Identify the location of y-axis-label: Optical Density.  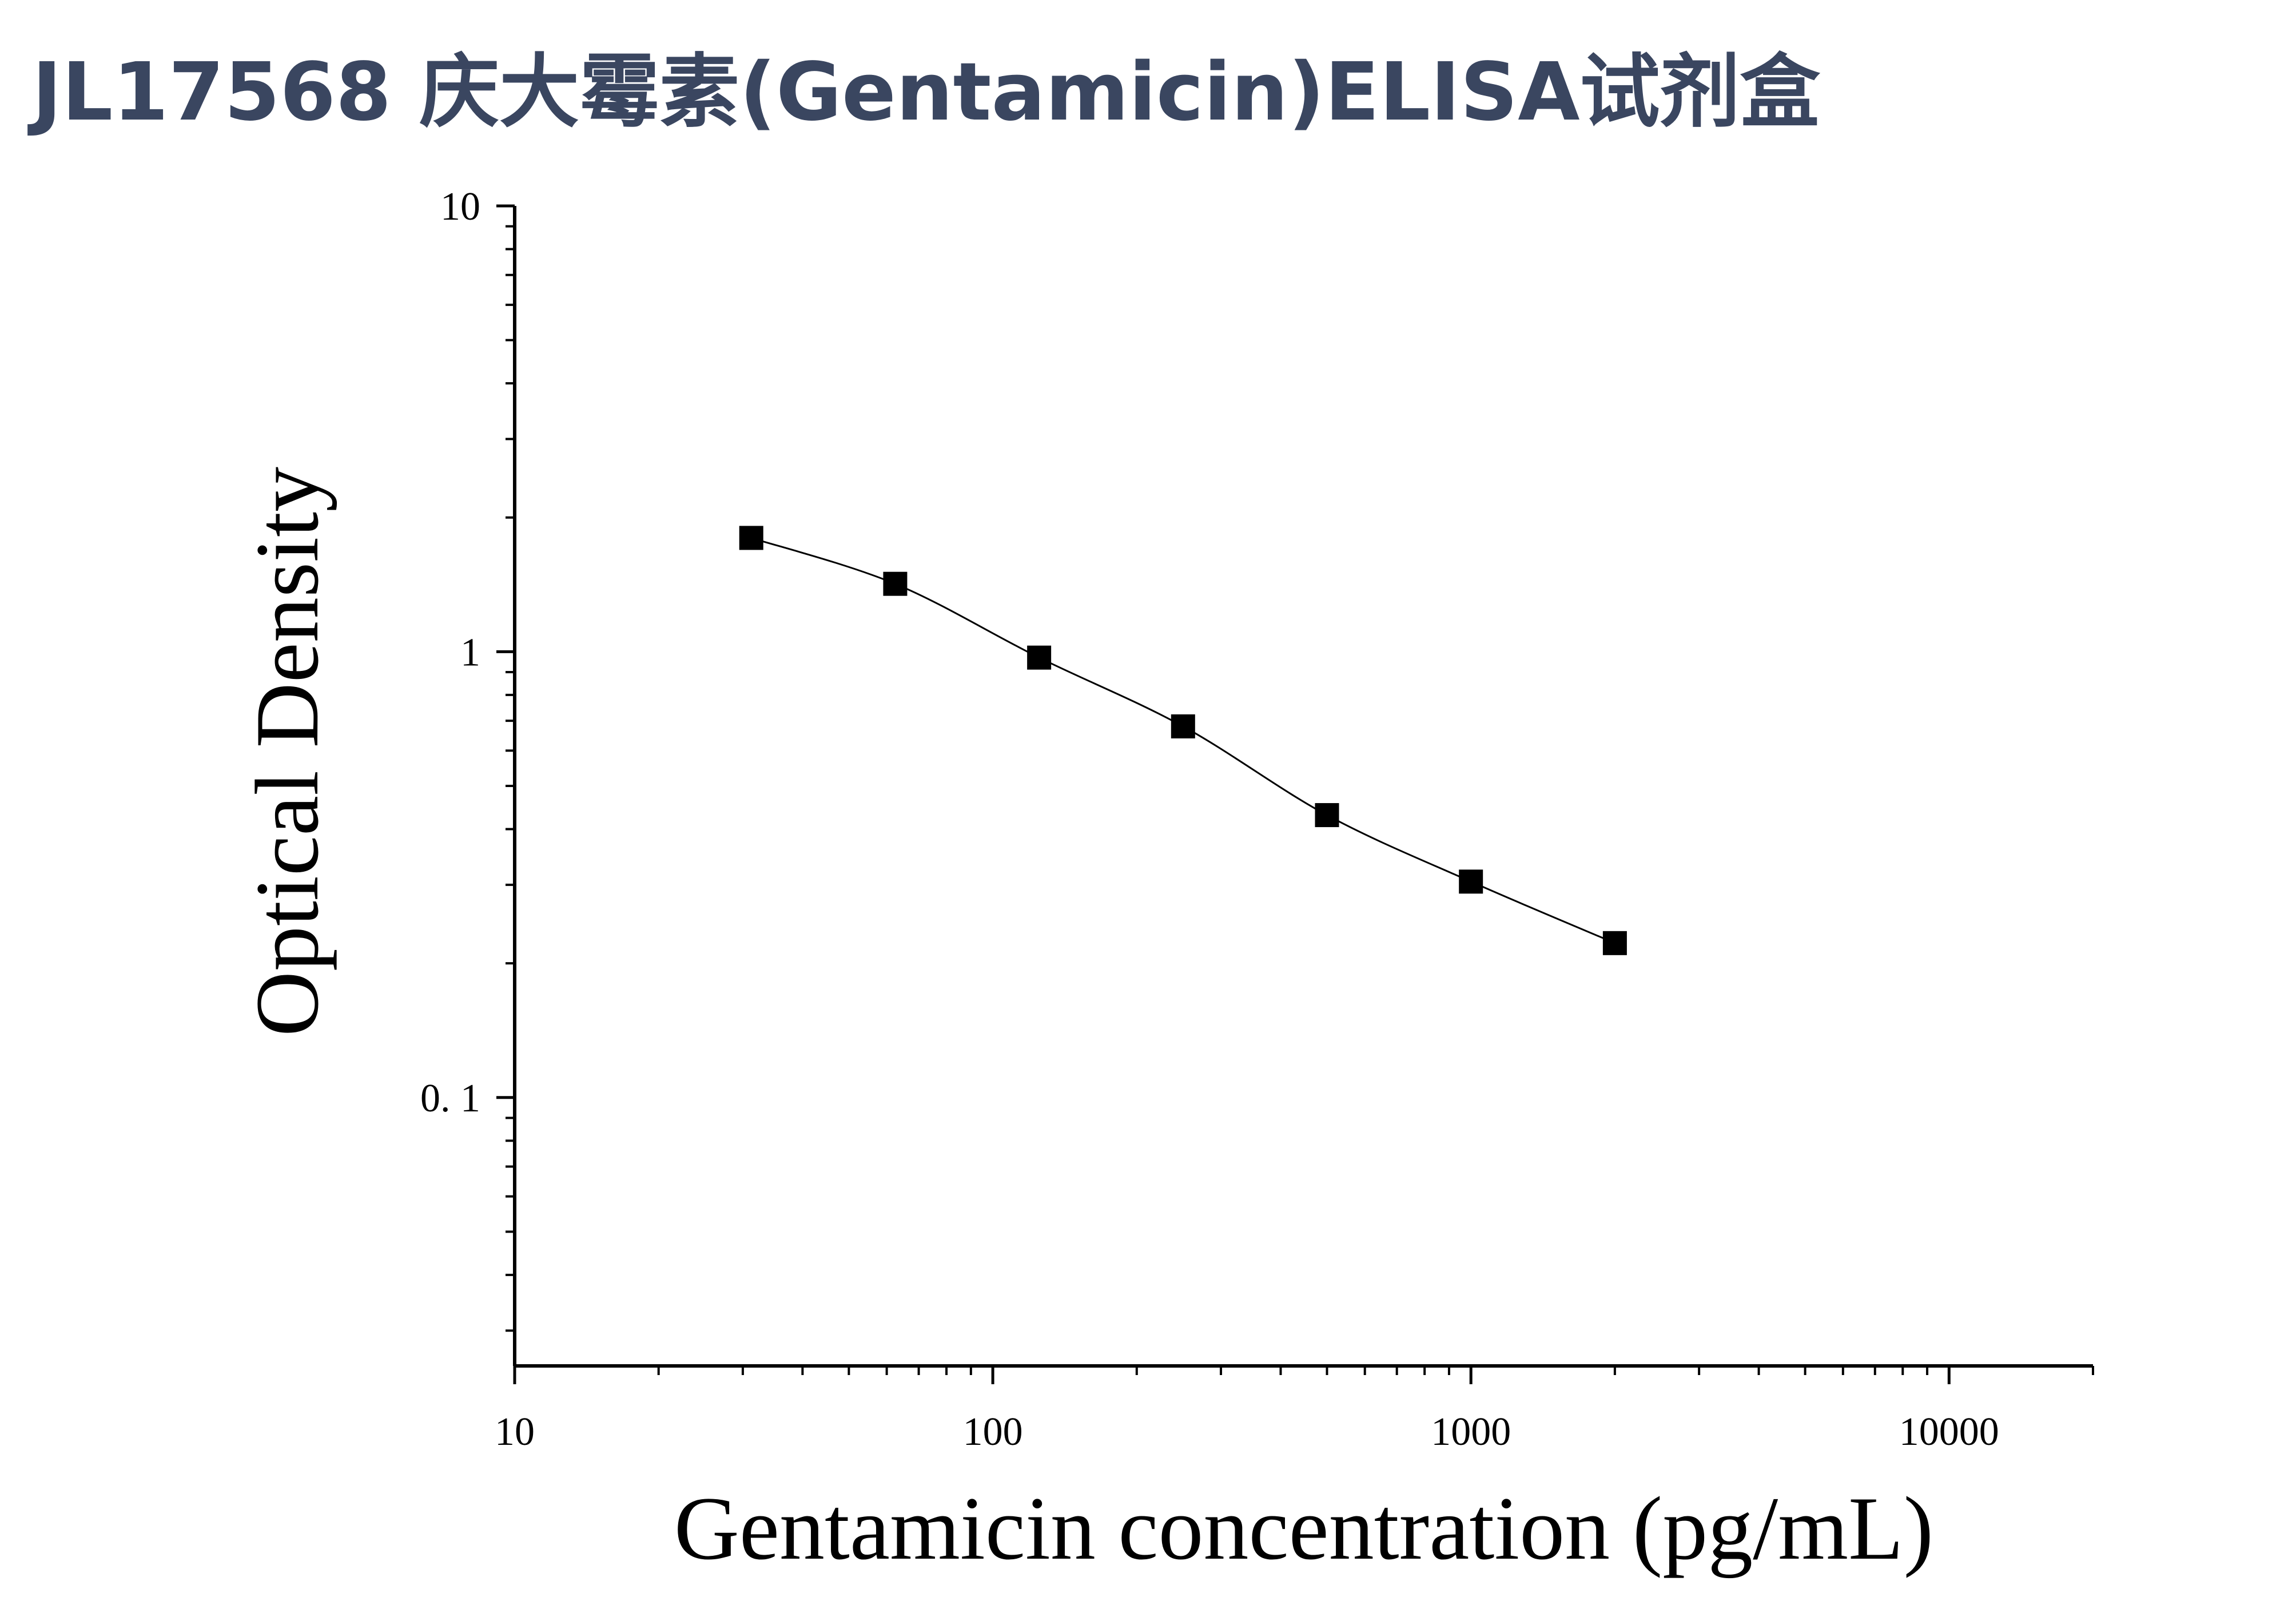
(287, 751).